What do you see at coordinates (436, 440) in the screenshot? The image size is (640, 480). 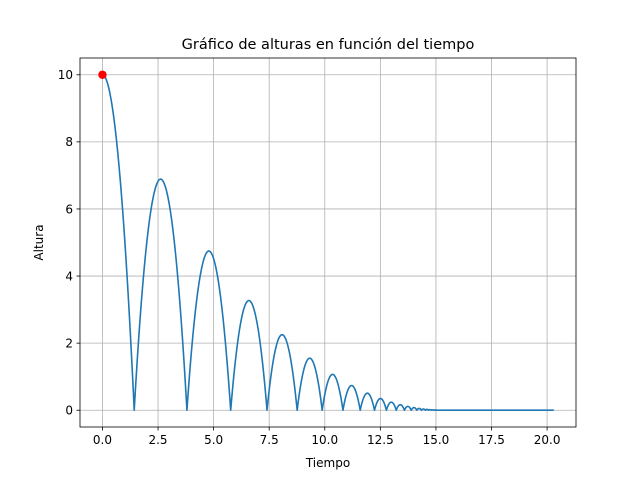 I see `x-tick-label: 15.0` at bounding box center [436, 440].